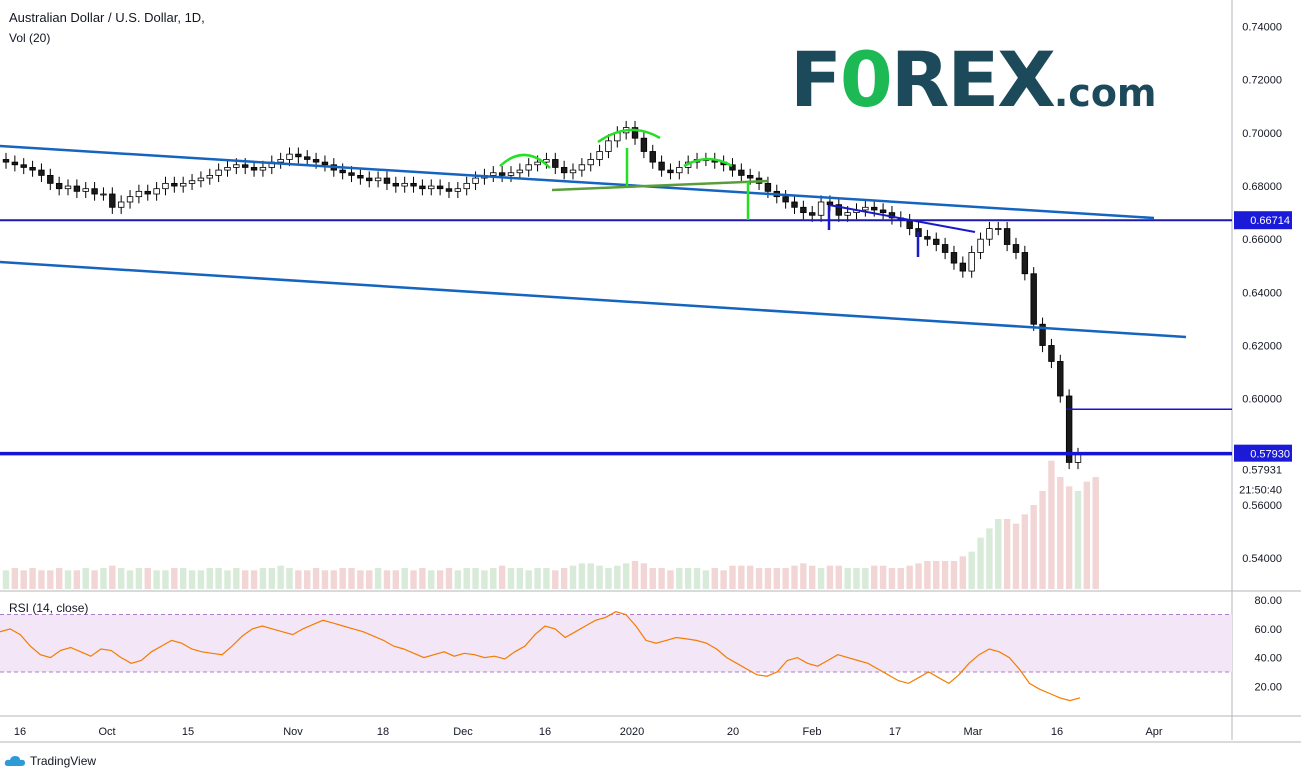 This screenshot has height=780, width=1301. Describe the element at coordinates (1270, 455) in the screenshot. I see `price-label-57930: 0.57930` at that location.